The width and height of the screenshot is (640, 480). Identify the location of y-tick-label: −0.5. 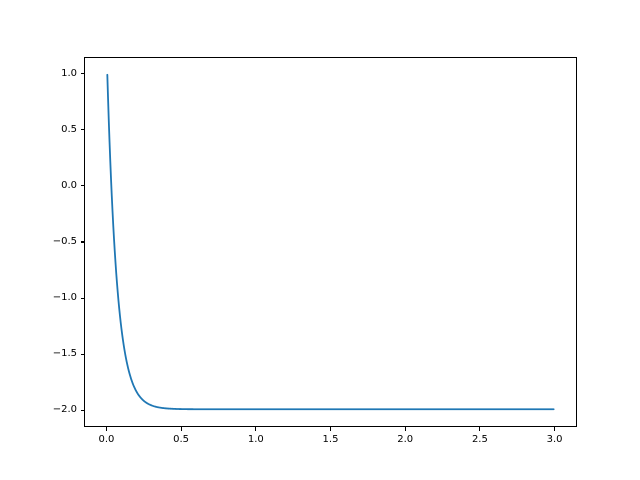
(64, 241).